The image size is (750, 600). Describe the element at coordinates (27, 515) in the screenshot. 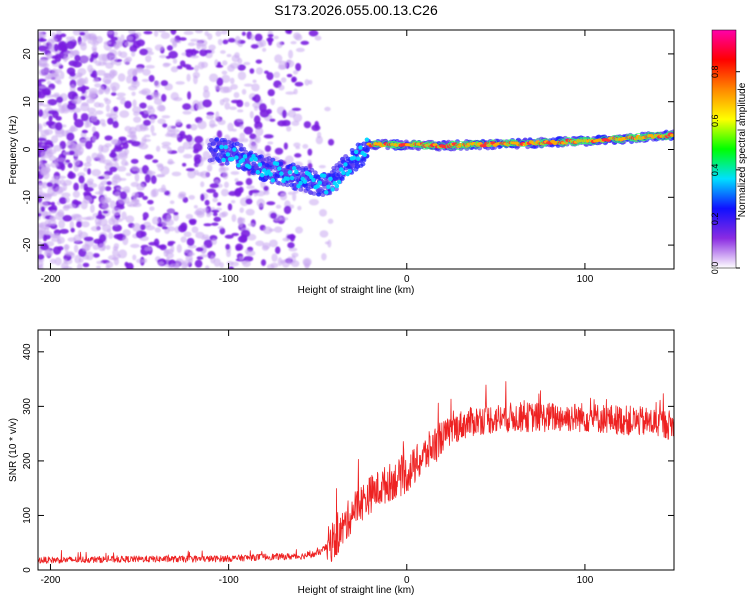

I see `y-tick-label: 100` at that location.